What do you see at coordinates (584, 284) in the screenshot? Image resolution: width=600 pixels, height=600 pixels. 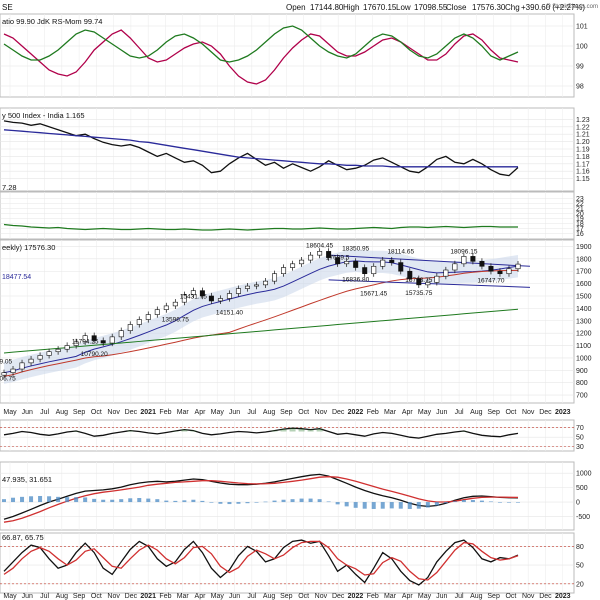 I see `y-tick-label: 1600` at bounding box center [584, 284].